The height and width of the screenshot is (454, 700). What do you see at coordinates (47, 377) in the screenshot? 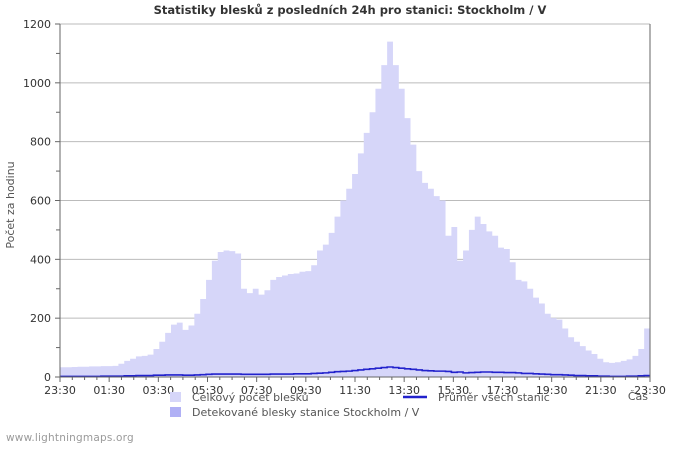
I see `y-tick-label: 0` at bounding box center [47, 377].